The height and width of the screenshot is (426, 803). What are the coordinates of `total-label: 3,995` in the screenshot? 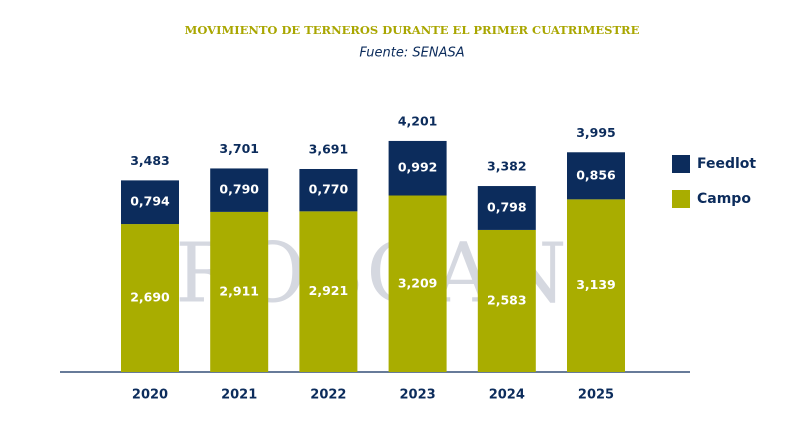 It's located at (596, 132).